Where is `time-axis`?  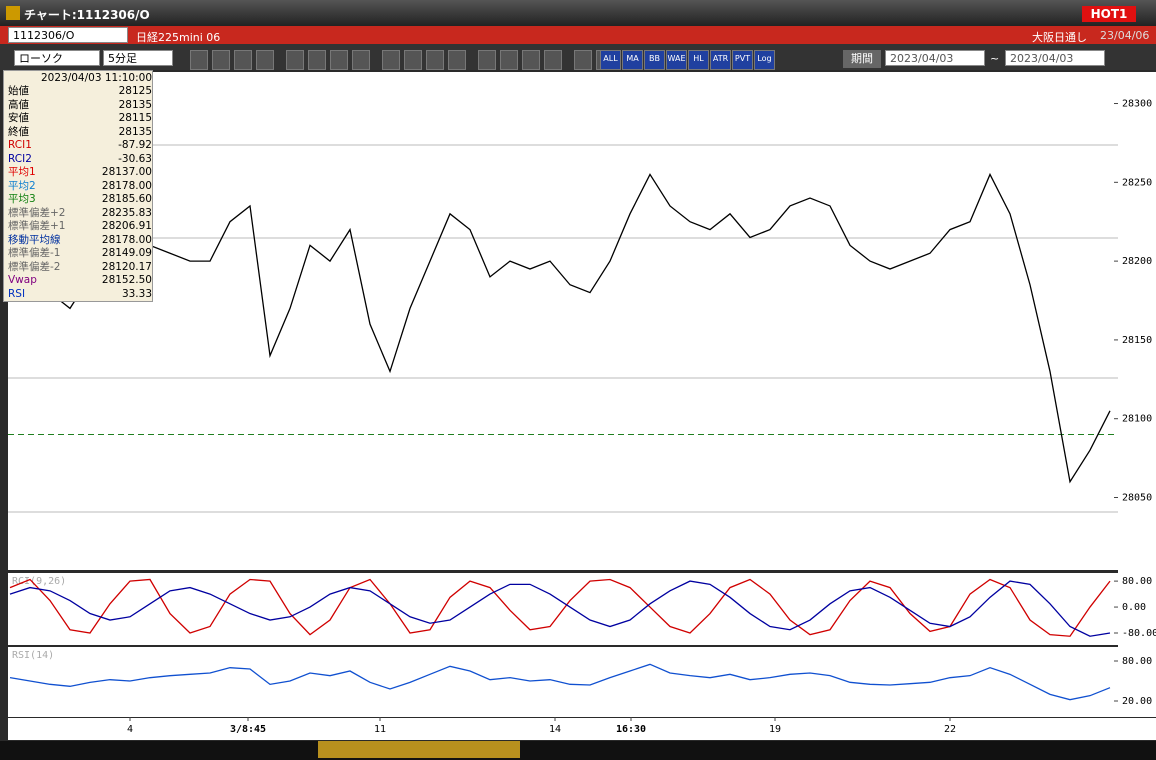 time-axis is located at coordinates (582, 729).